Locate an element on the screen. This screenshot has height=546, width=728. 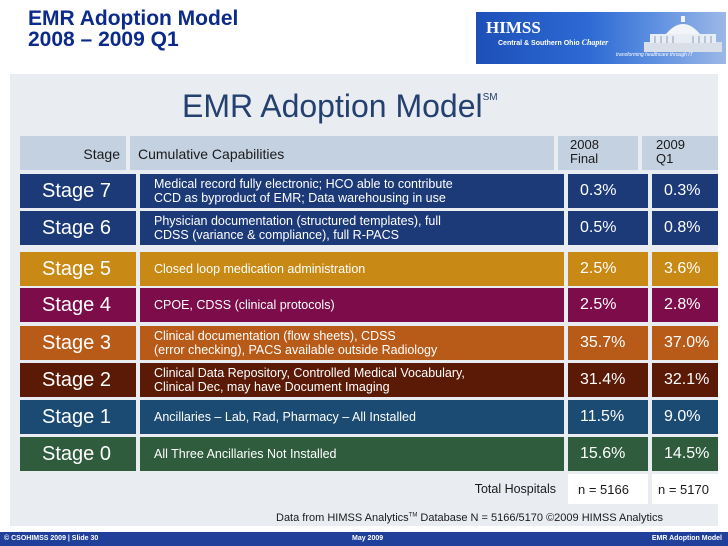
column-header-2008-sub: Final is located at coordinates (584, 158).